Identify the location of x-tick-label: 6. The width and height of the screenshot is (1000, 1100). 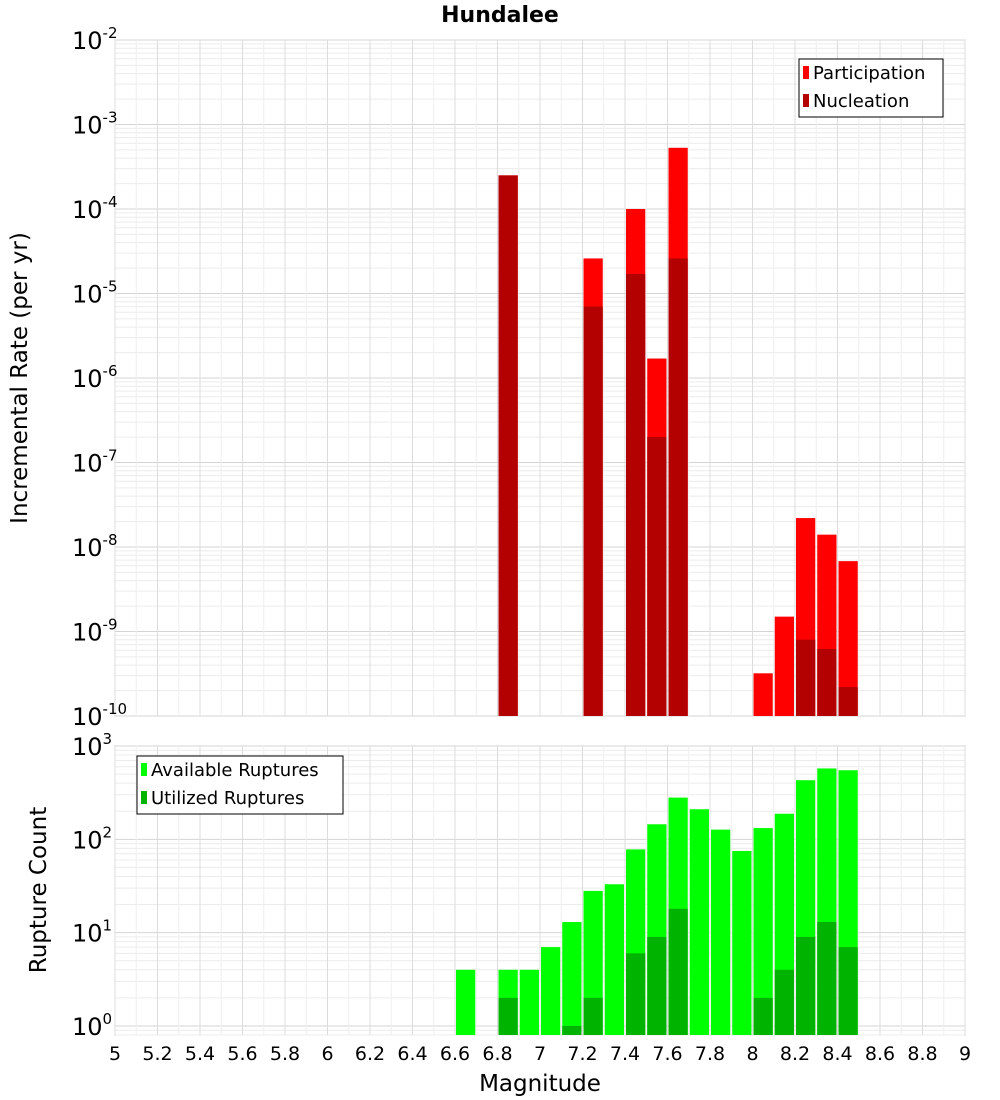
(327, 1054).